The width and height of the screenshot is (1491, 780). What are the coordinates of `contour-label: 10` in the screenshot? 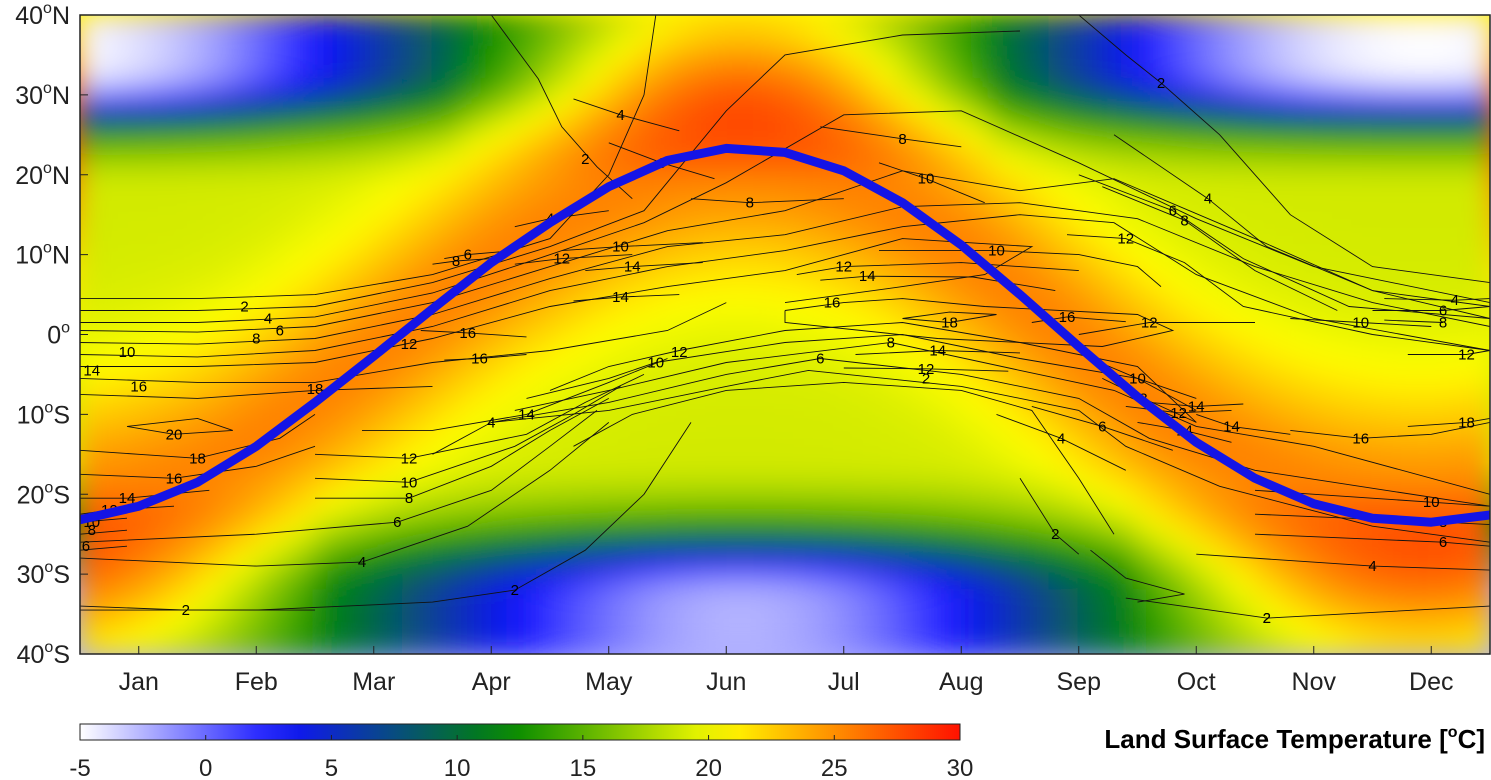 It's located at (655, 362).